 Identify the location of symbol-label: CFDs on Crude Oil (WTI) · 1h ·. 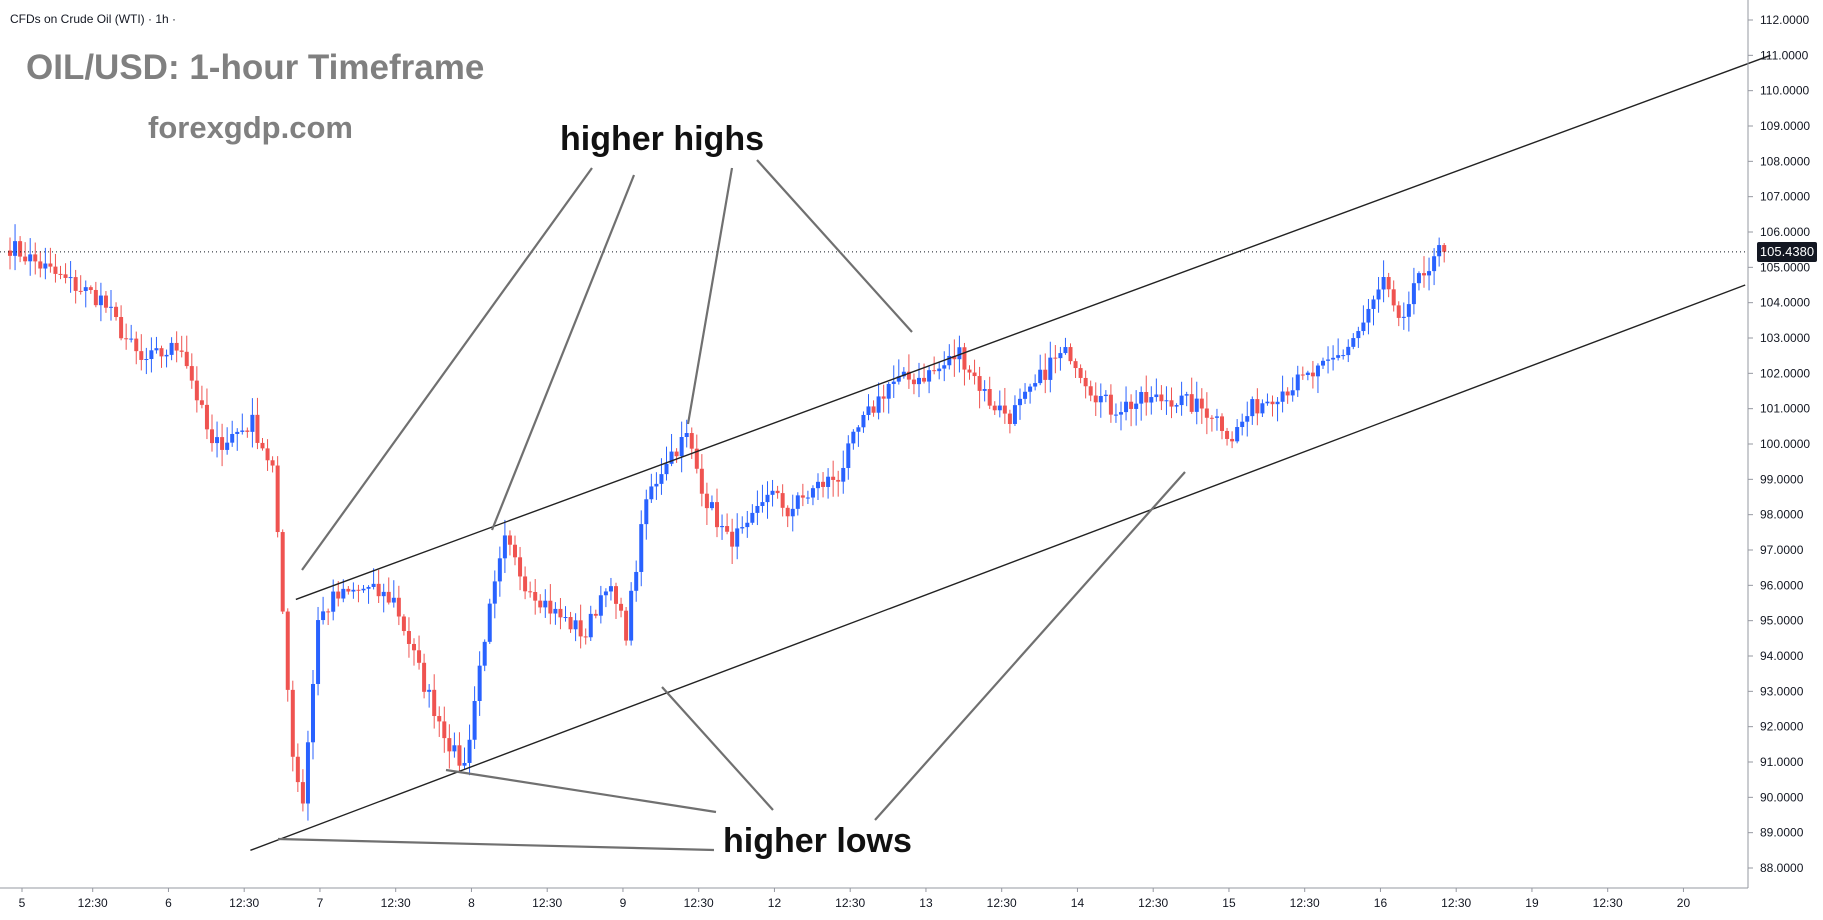
(93, 19).